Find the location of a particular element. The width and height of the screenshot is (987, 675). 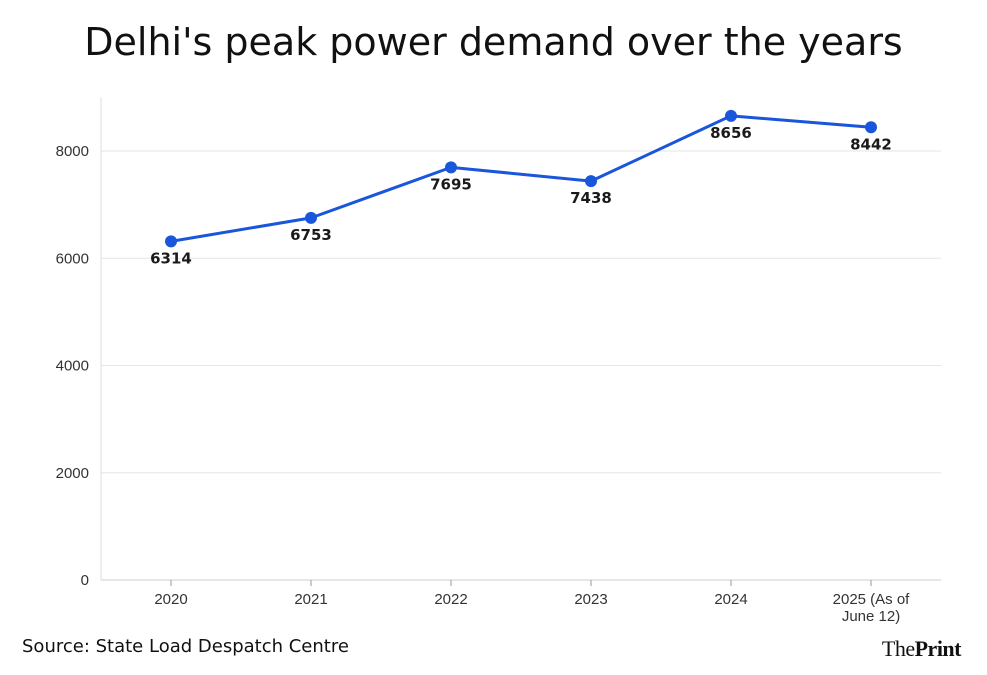

theprint-logo: ThePrint is located at coordinates (921, 649).